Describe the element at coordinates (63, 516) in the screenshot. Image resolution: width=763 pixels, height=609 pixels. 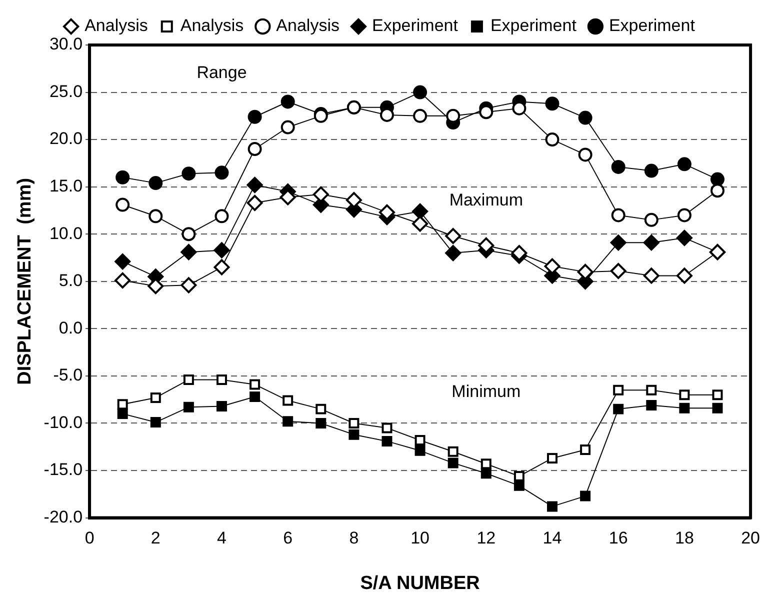
I see `y-tick-label: -20.0` at that location.